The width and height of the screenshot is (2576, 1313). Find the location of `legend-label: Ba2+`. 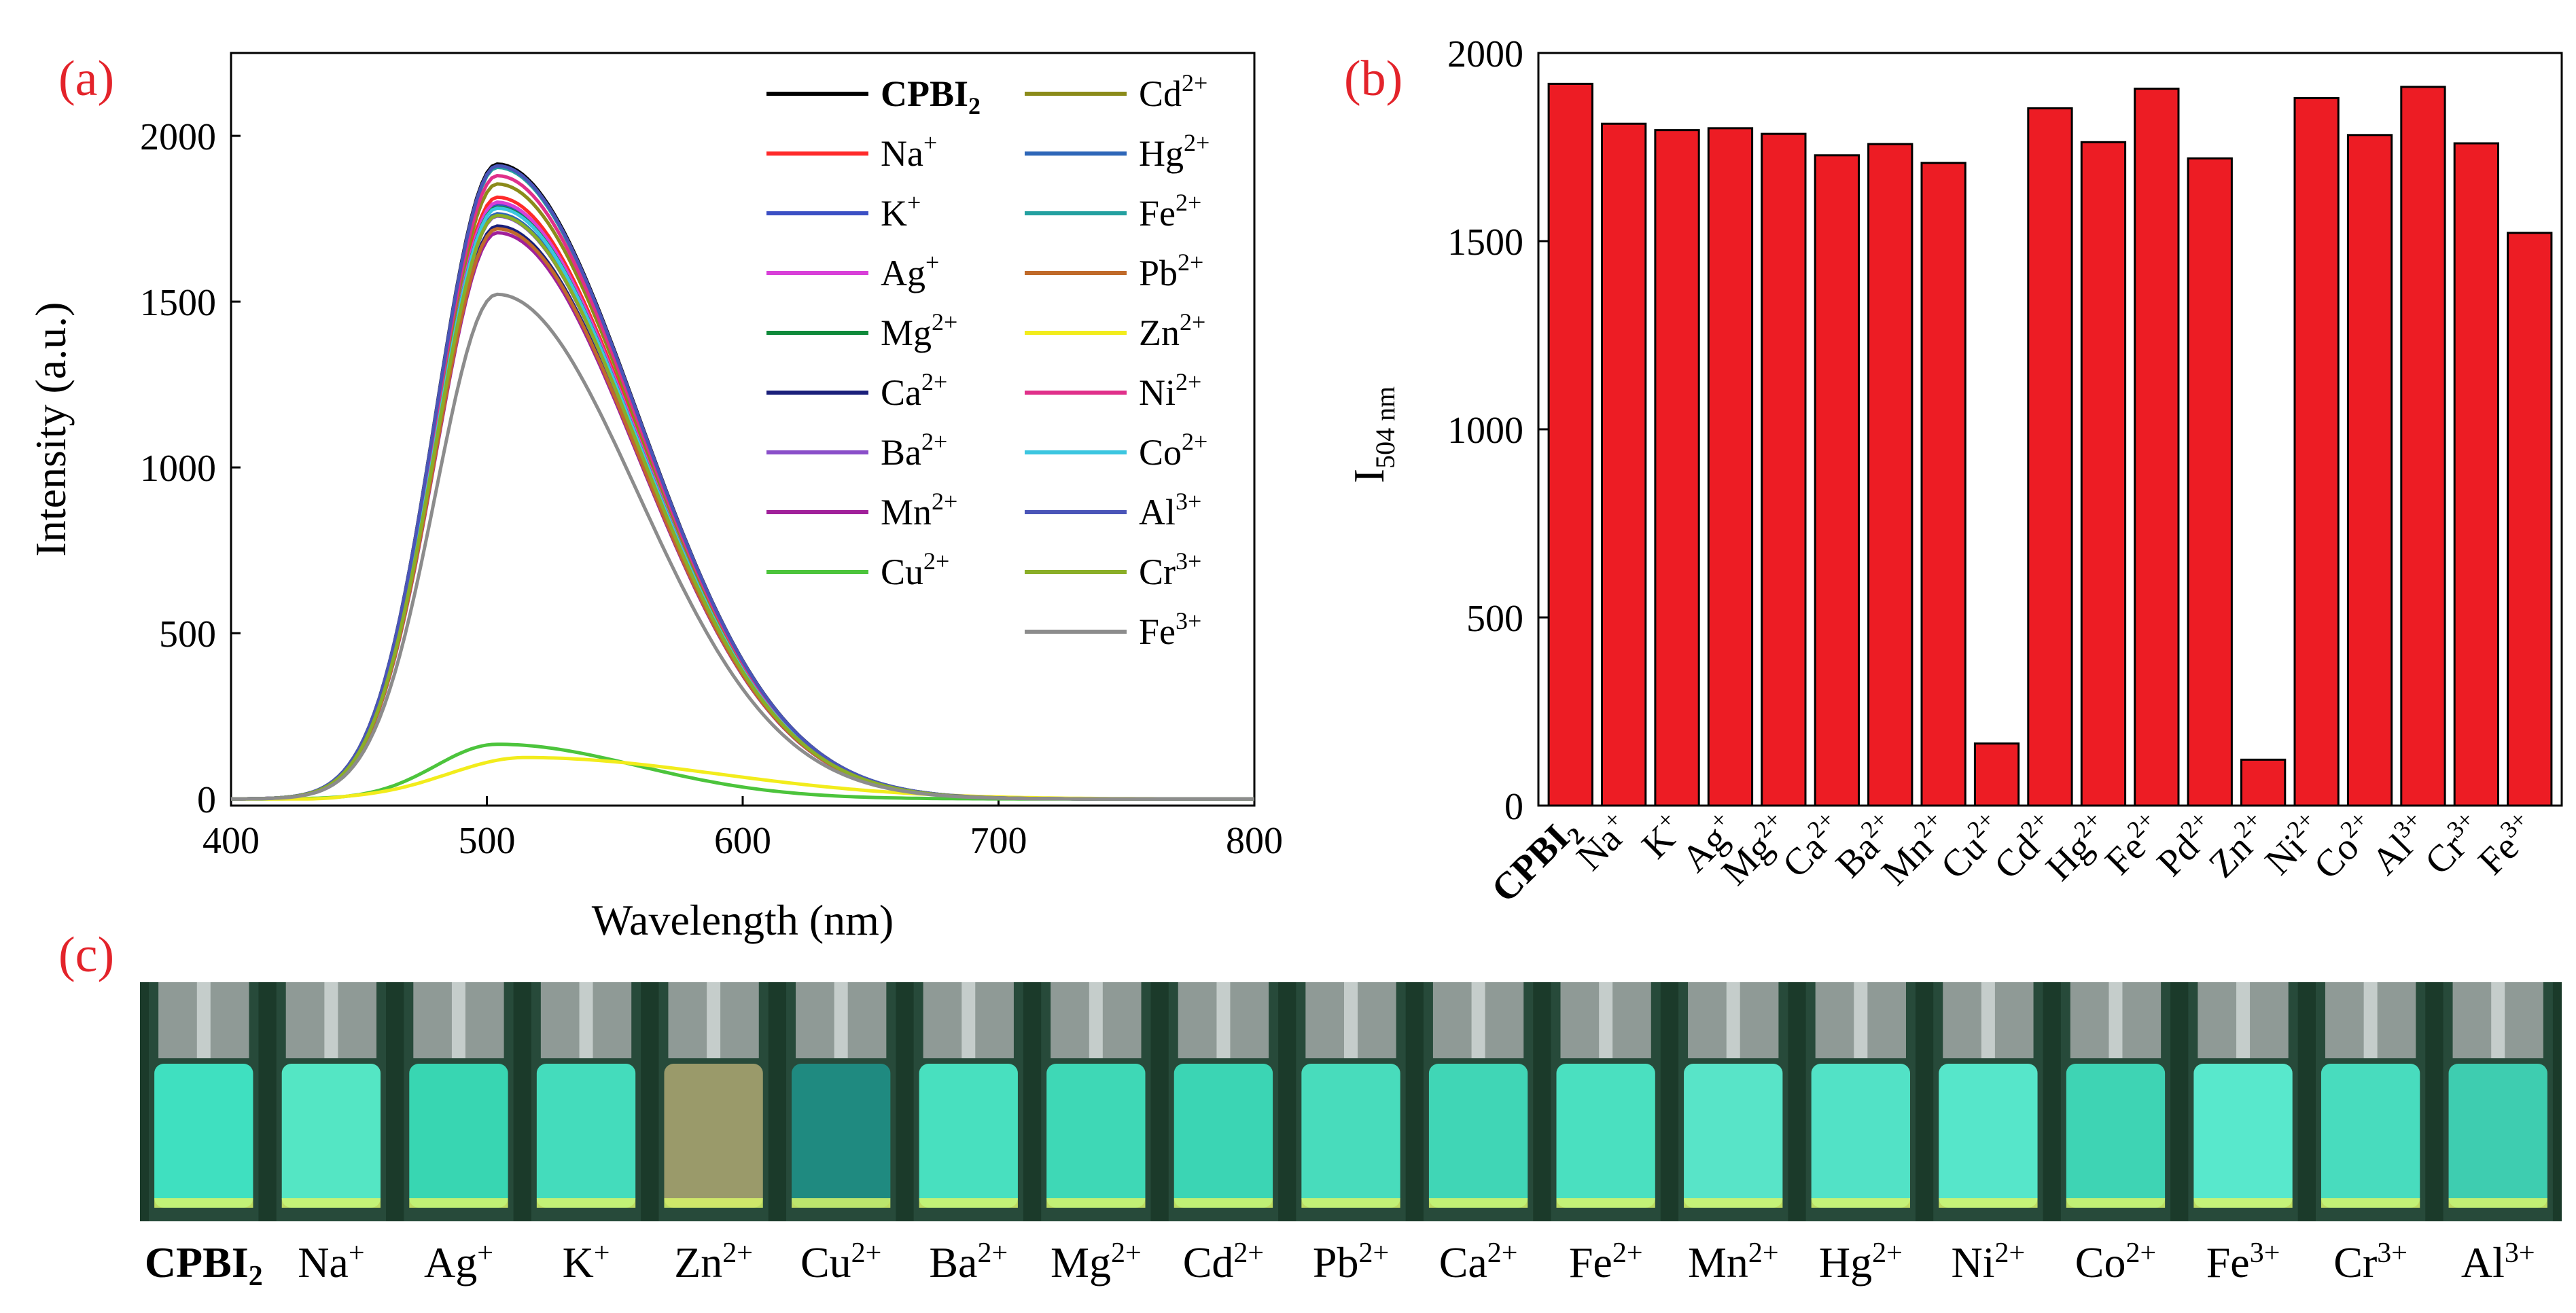

legend-label: Ba2+ is located at coordinates (914, 450).